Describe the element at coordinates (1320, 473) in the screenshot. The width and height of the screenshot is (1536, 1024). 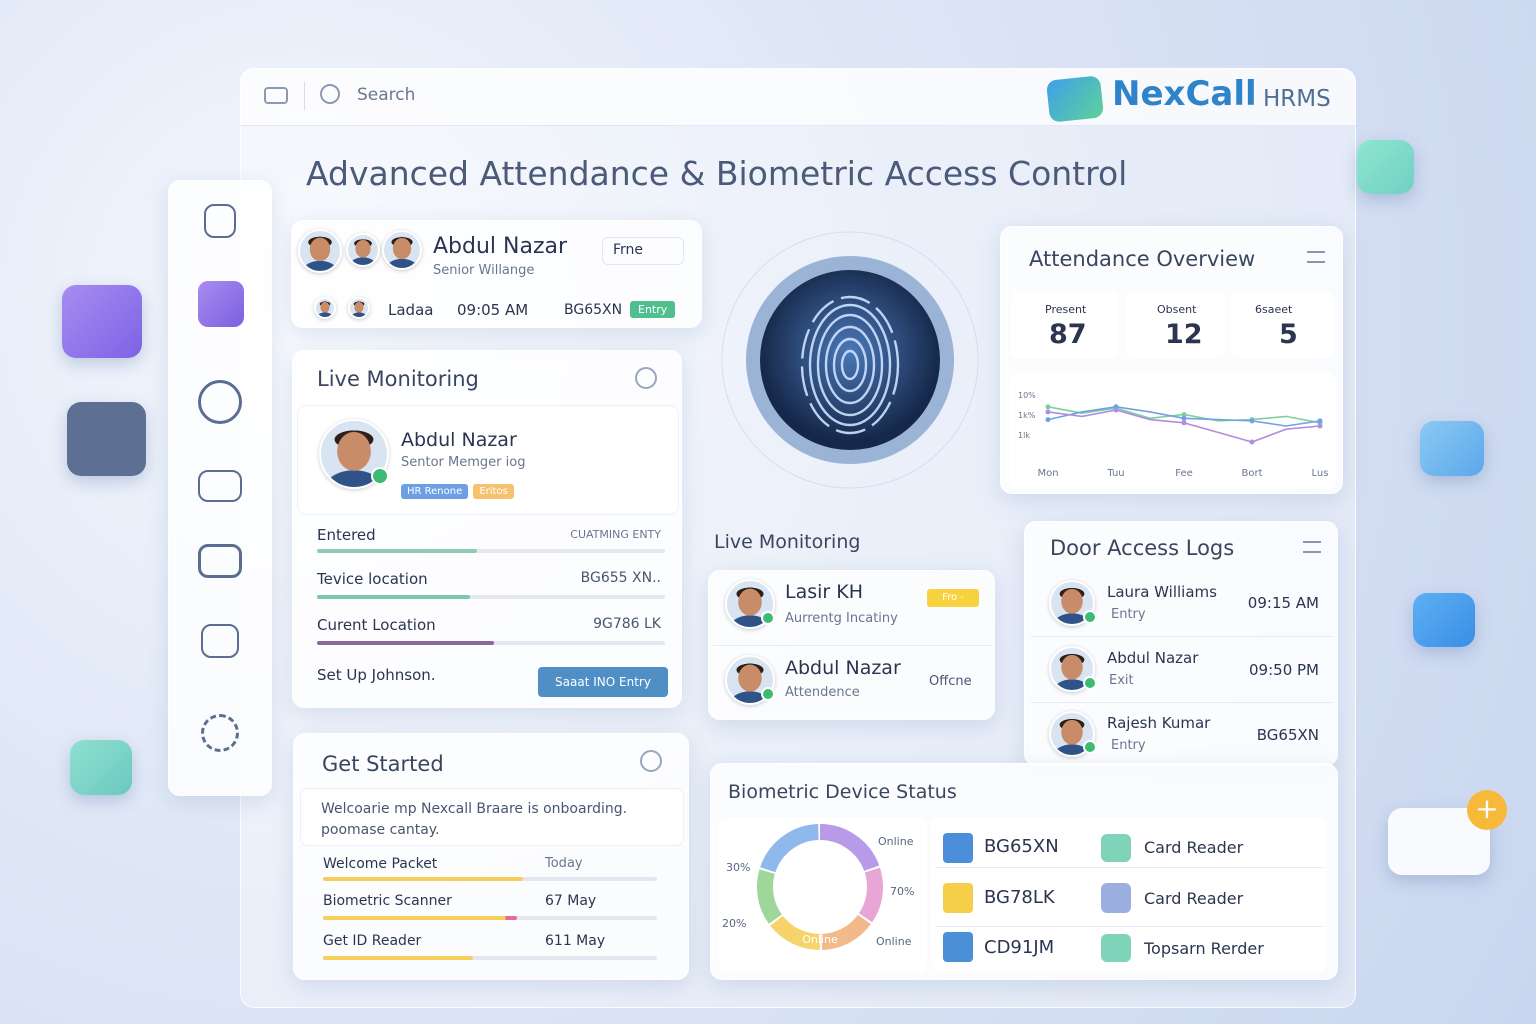
I see `x-tick-label: Lus` at that location.